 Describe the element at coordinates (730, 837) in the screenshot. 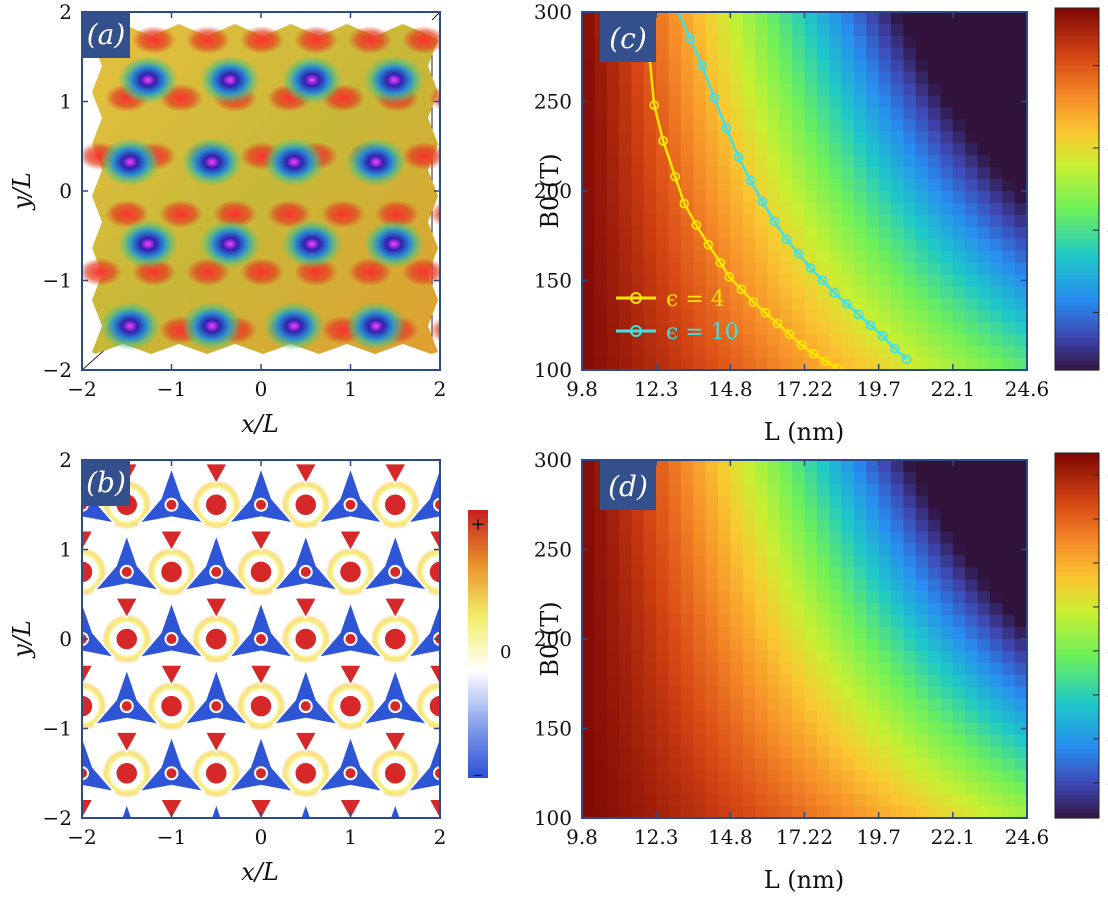

I see `x-tick-label: 14.8` at that location.